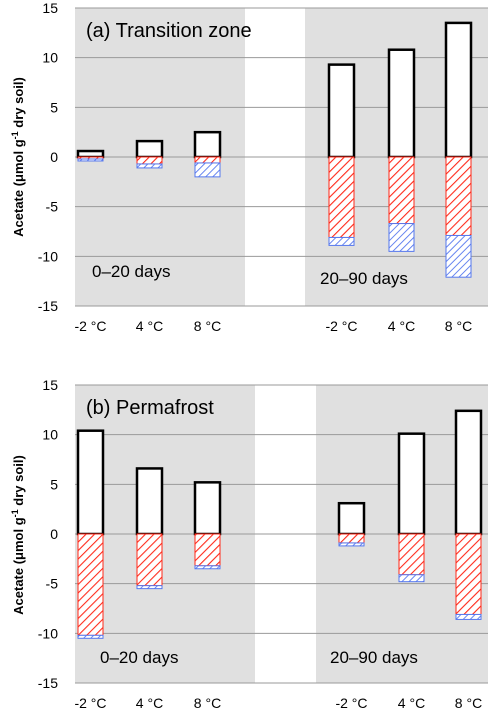 This screenshot has height=720, width=496. I want to click on panel-title: (a) Transition zone, so click(169, 31).